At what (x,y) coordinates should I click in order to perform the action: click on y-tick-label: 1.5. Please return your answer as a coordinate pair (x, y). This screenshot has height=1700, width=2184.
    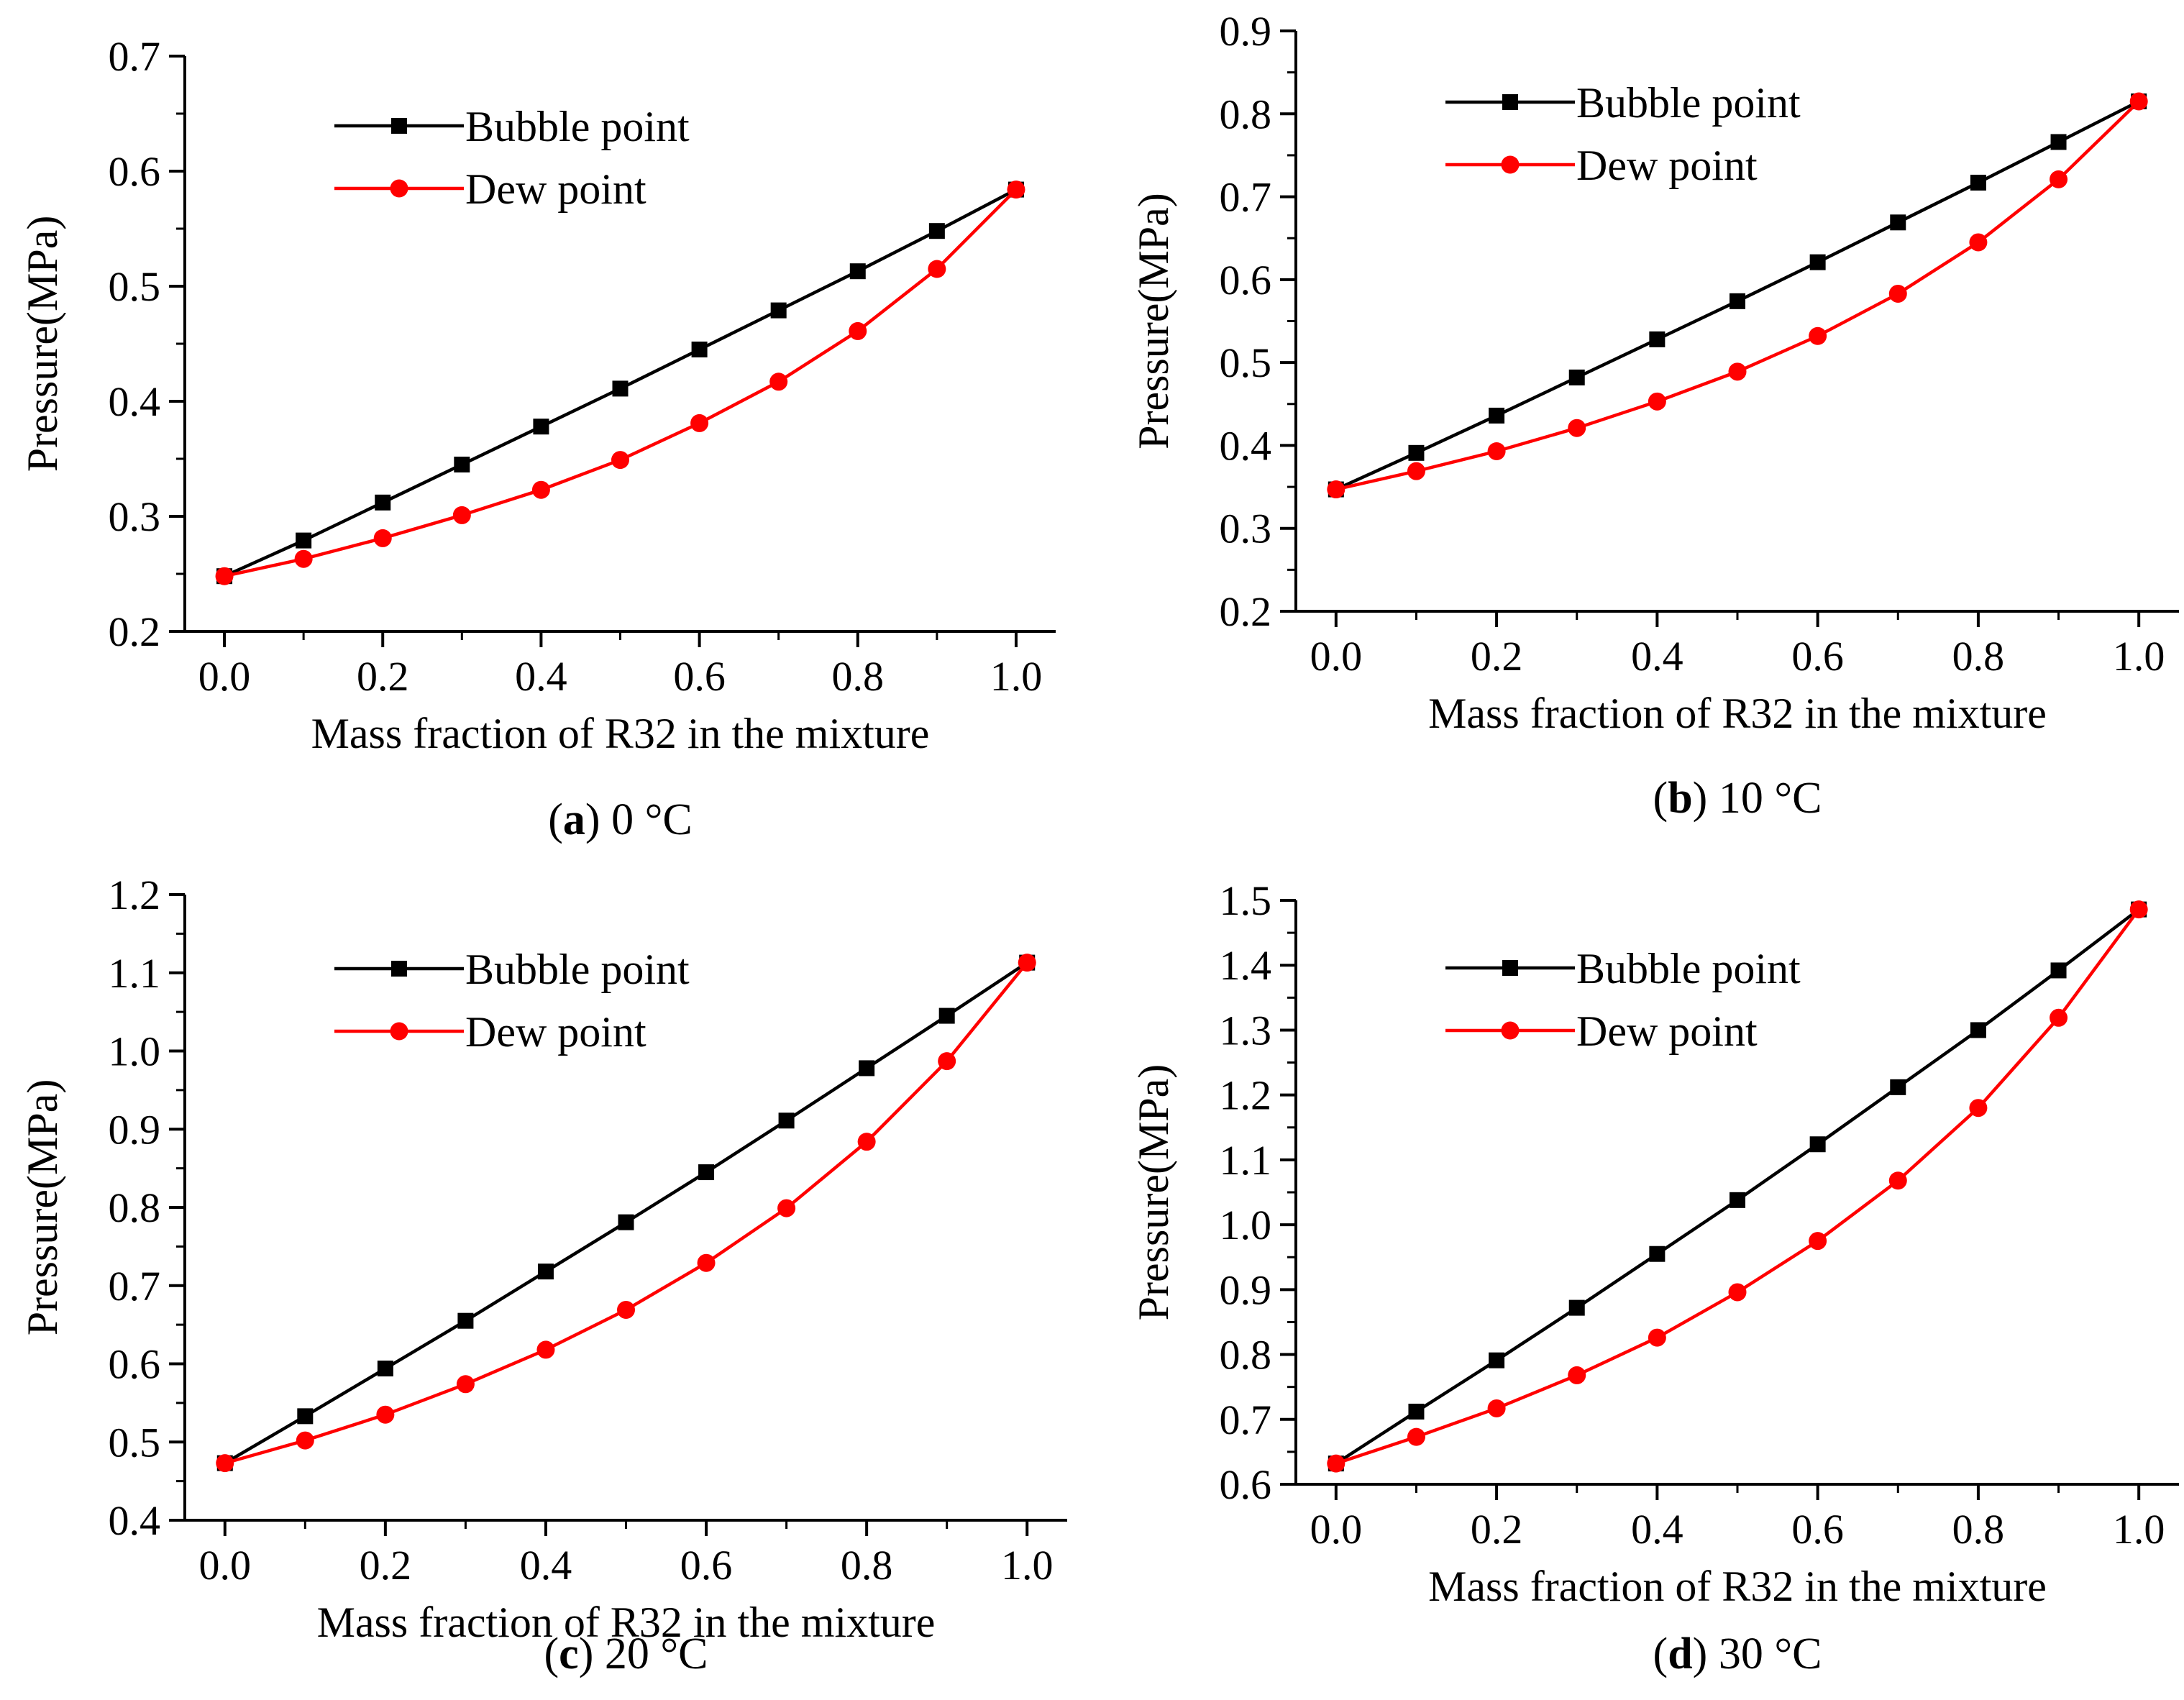
    Looking at the image, I should click on (1246, 900).